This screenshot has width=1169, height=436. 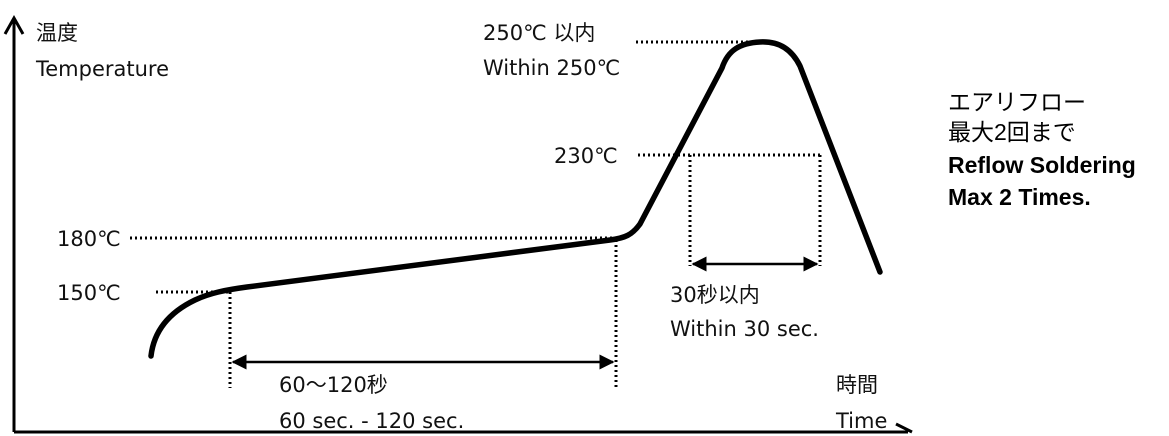 What do you see at coordinates (1042, 165) in the screenshot?
I see `note-line-3: Reflow Soldering` at bounding box center [1042, 165].